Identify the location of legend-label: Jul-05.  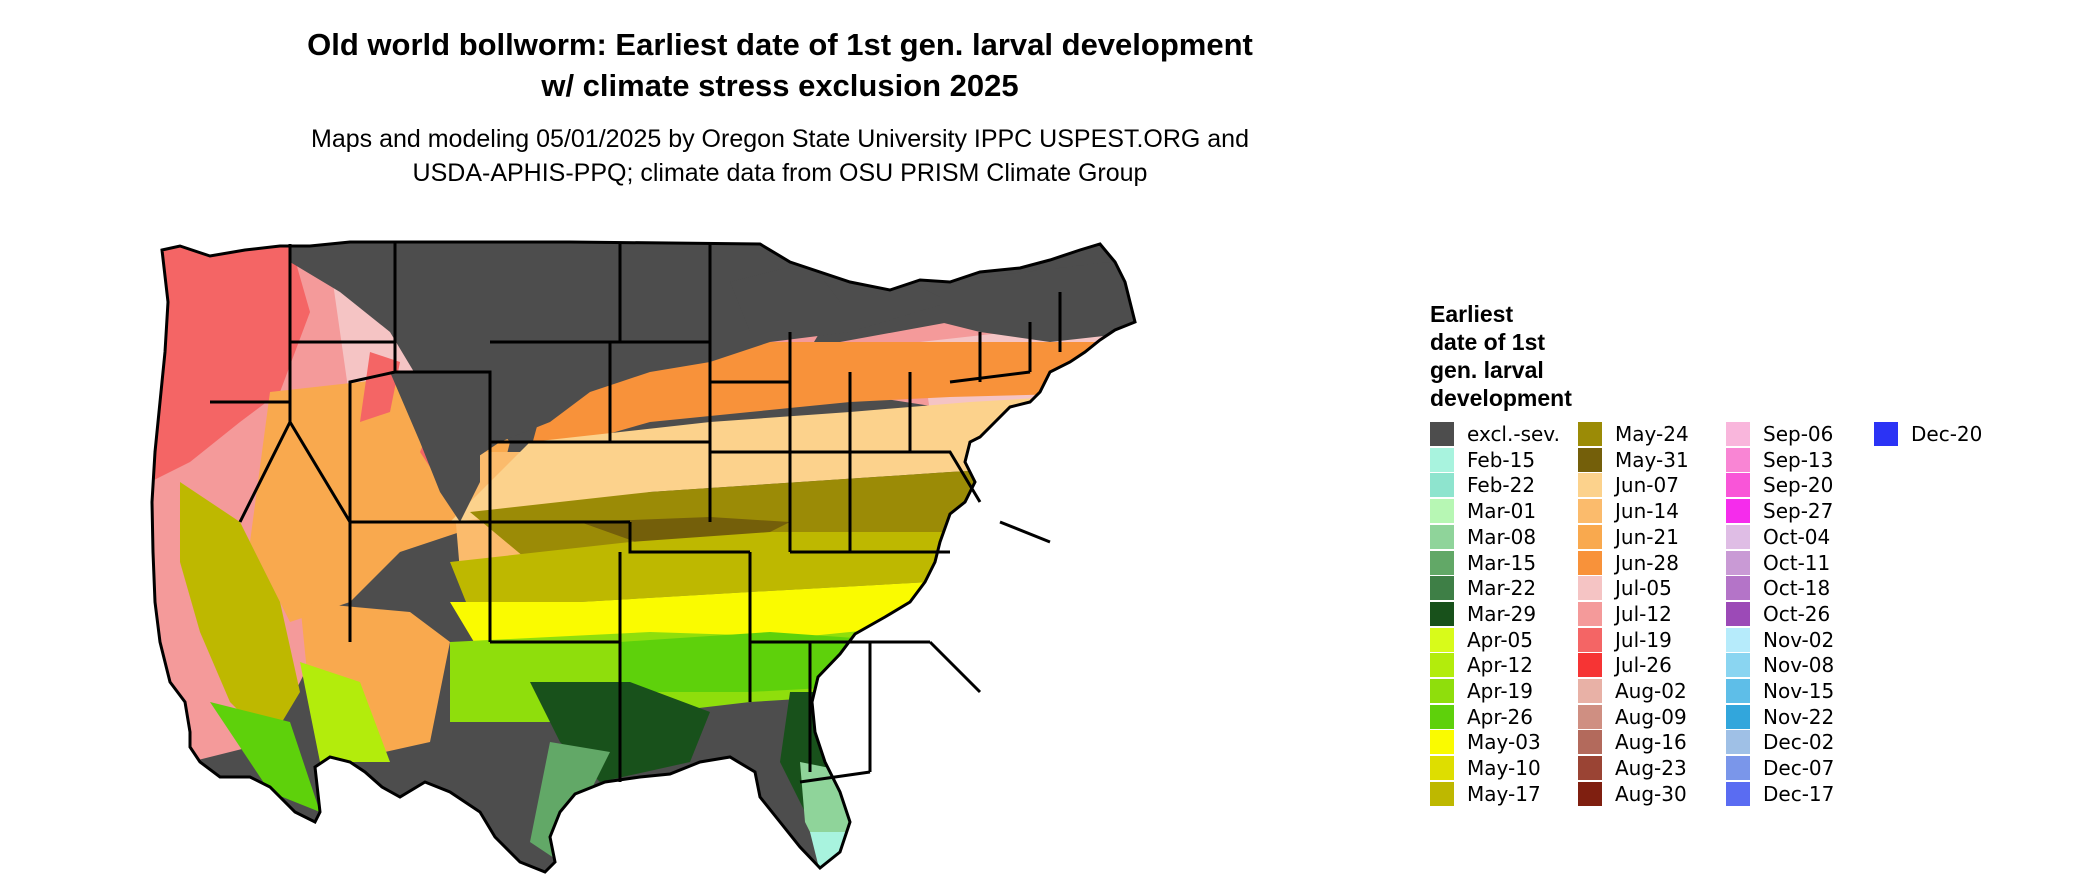
(1643, 588).